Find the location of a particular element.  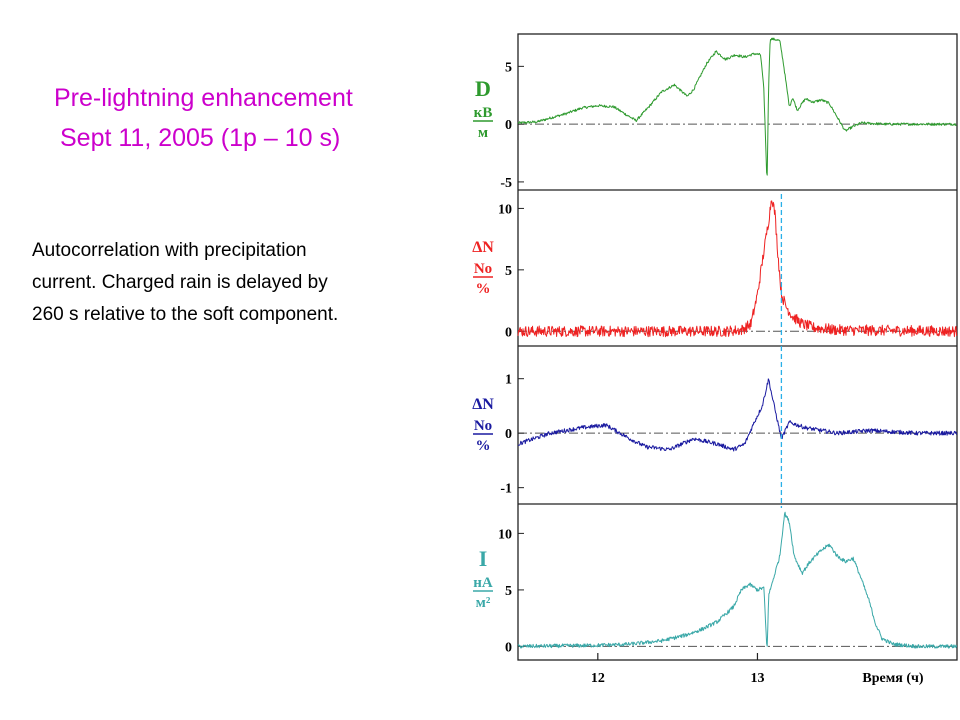

unit-denominator: м² is located at coordinates (483, 603).